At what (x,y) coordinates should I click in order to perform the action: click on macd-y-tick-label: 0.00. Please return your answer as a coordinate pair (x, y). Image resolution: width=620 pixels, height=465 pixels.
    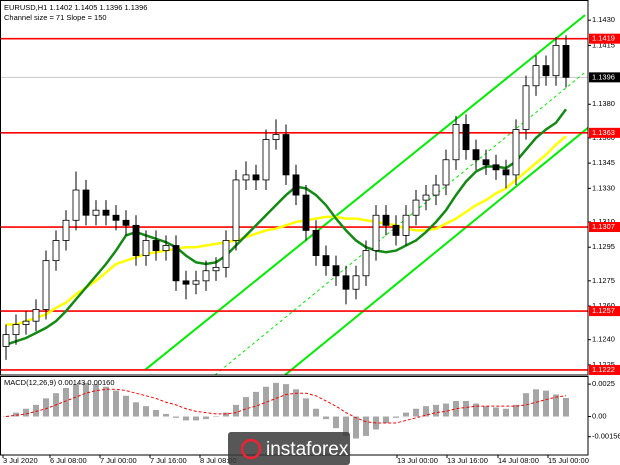
    Looking at the image, I should click on (599, 416).